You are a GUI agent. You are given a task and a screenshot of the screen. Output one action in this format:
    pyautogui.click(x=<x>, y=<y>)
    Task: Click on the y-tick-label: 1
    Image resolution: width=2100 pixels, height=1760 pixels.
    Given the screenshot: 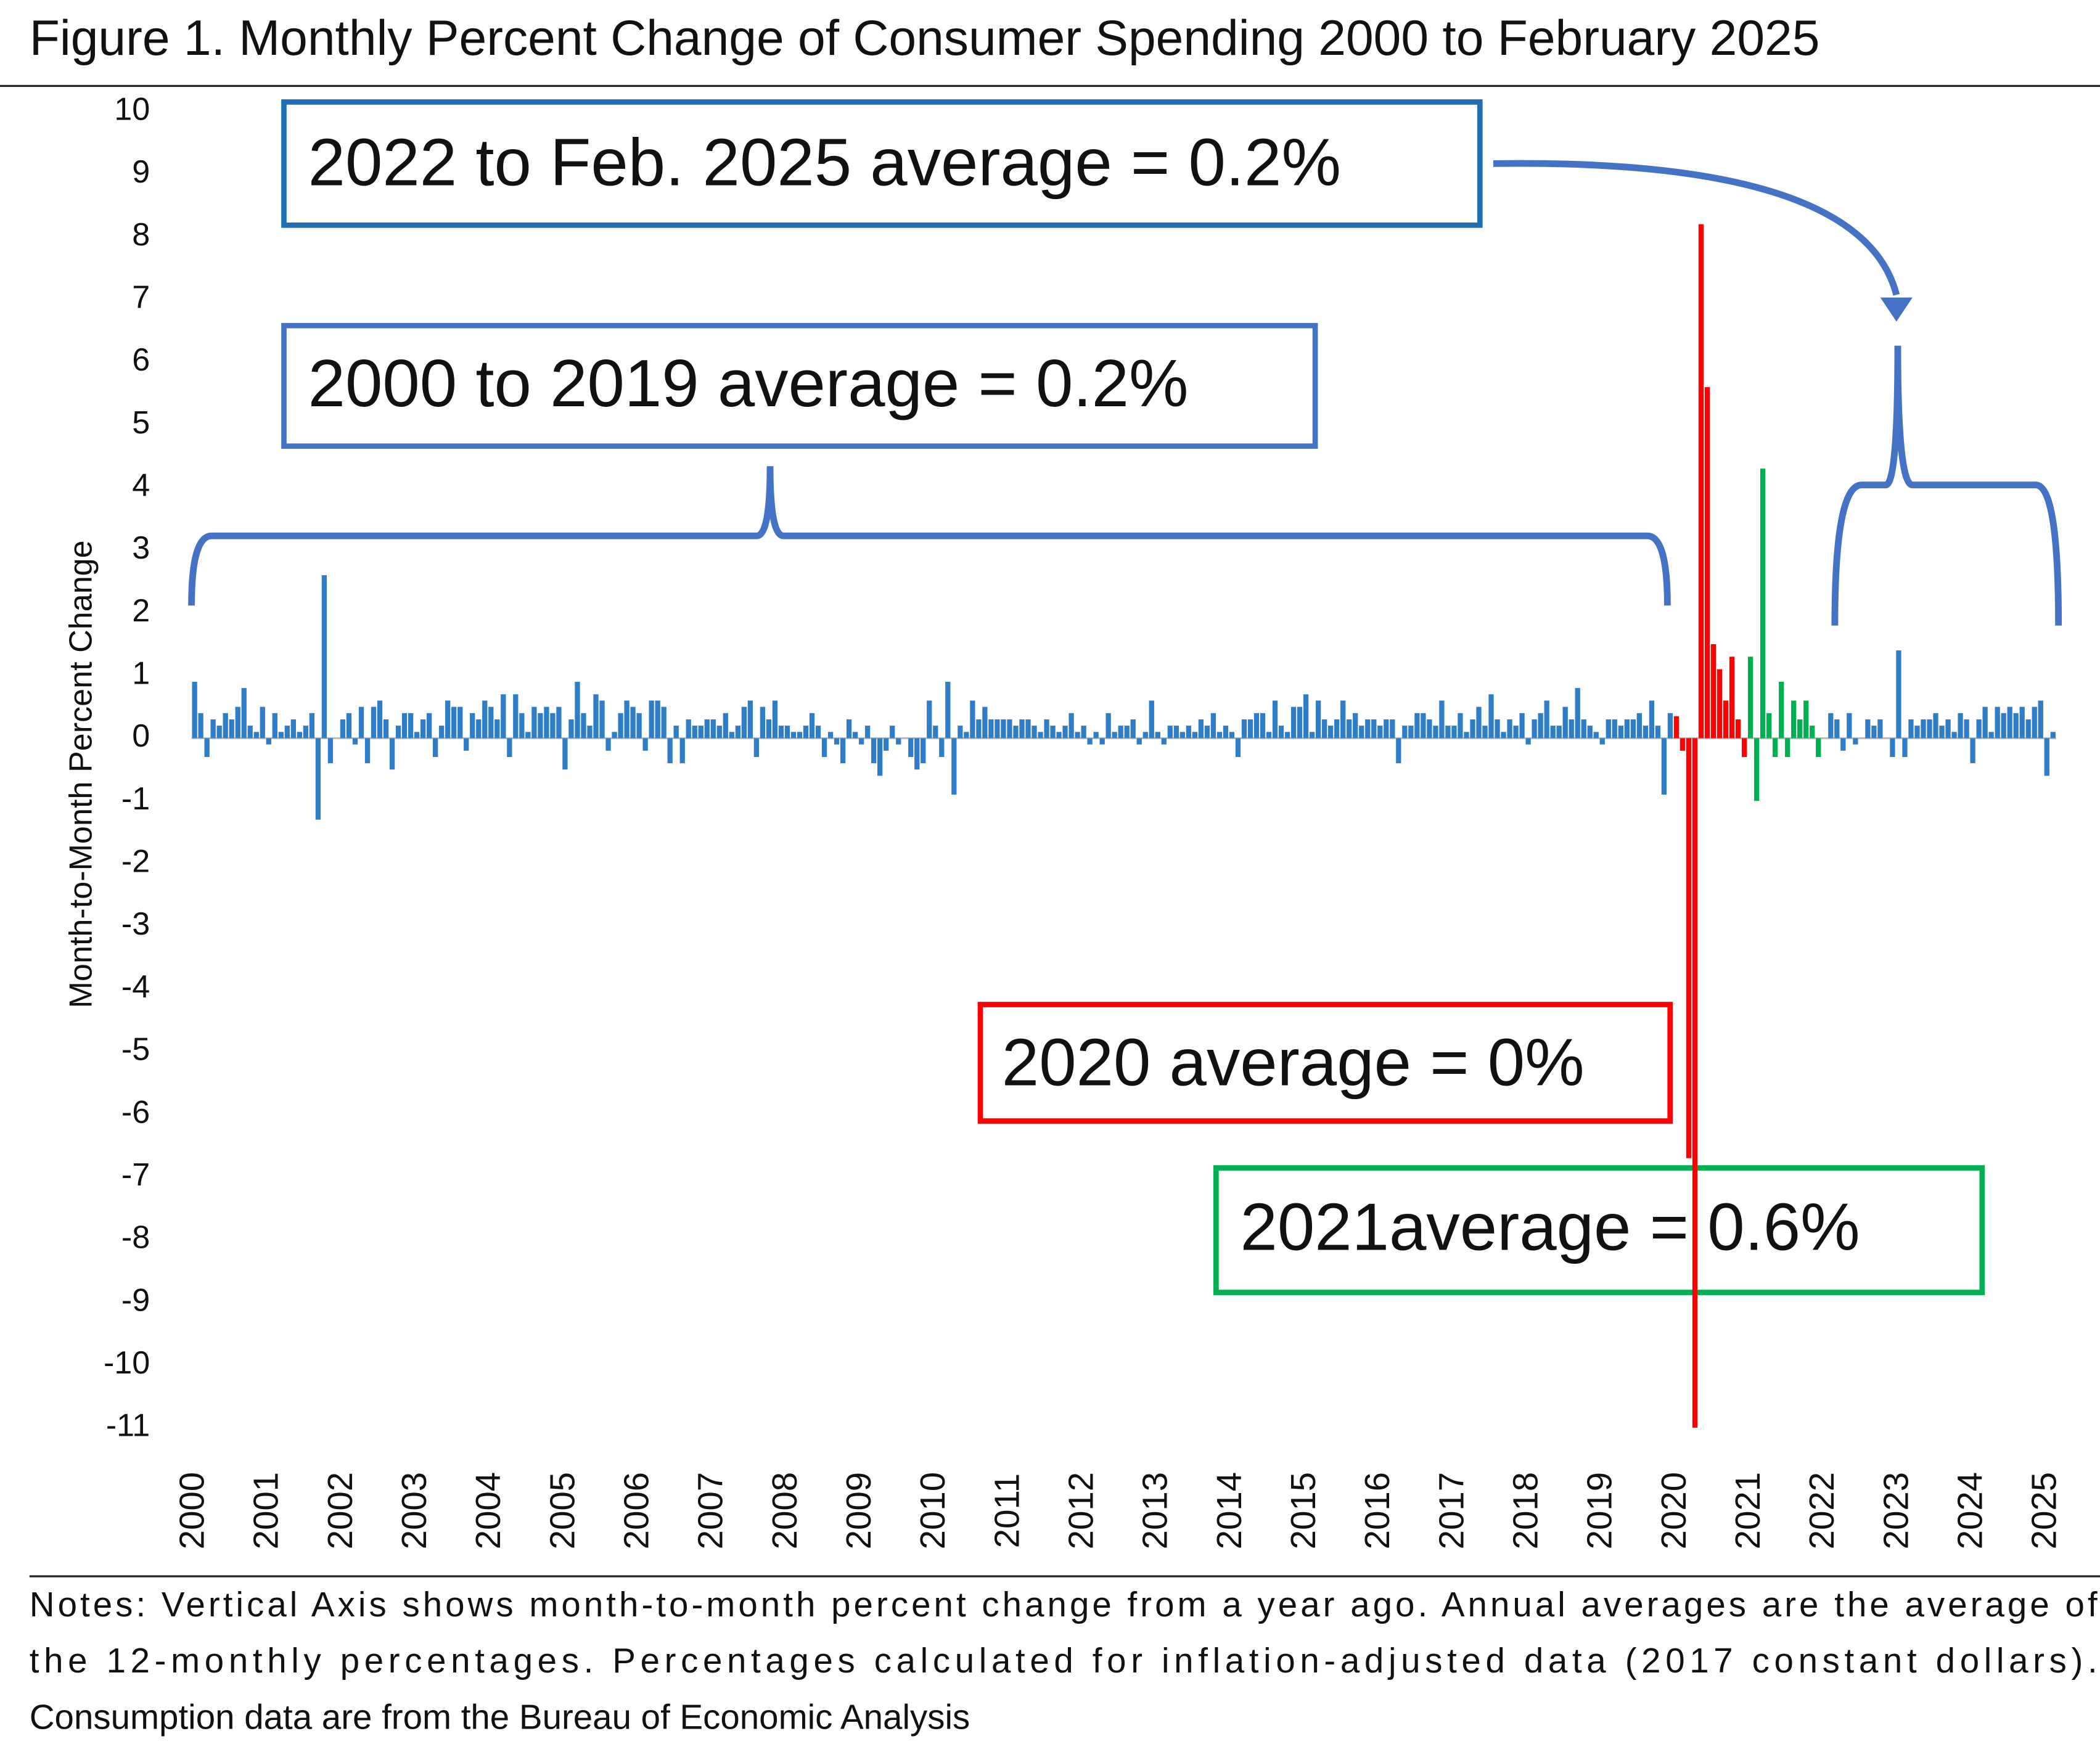 What is the action you would take?
    pyautogui.click(x=141, y=674)
    